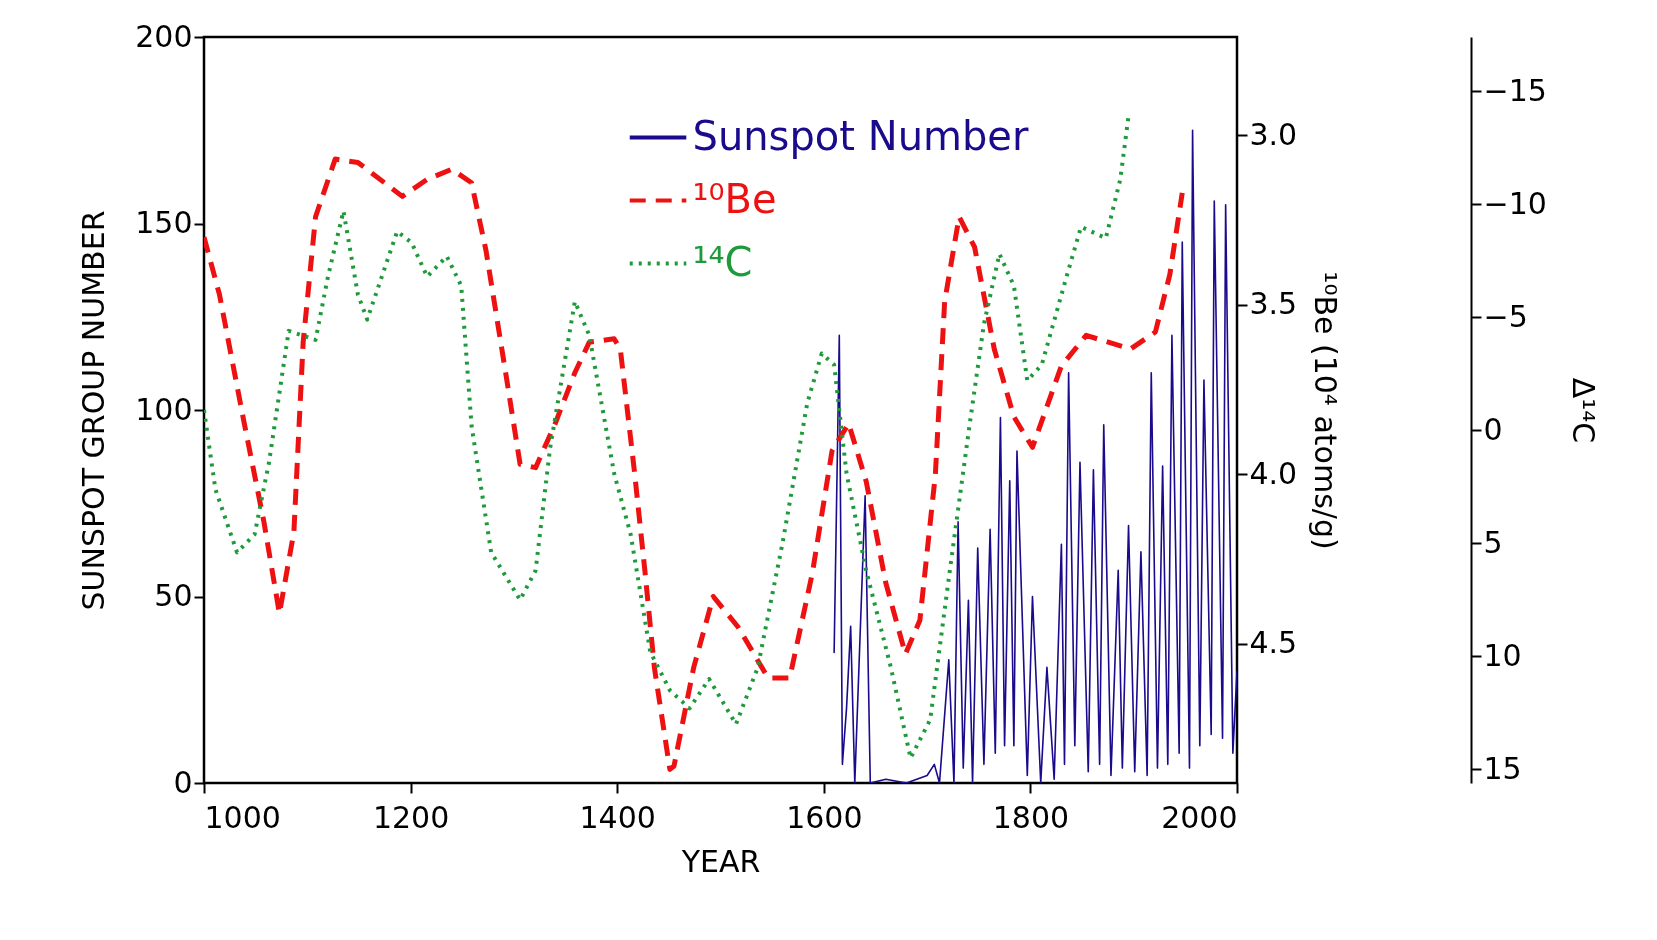  Describe the element at coordinates (1493, 429) in the screenshot. I see `y3-tick-label: 0` at that location.